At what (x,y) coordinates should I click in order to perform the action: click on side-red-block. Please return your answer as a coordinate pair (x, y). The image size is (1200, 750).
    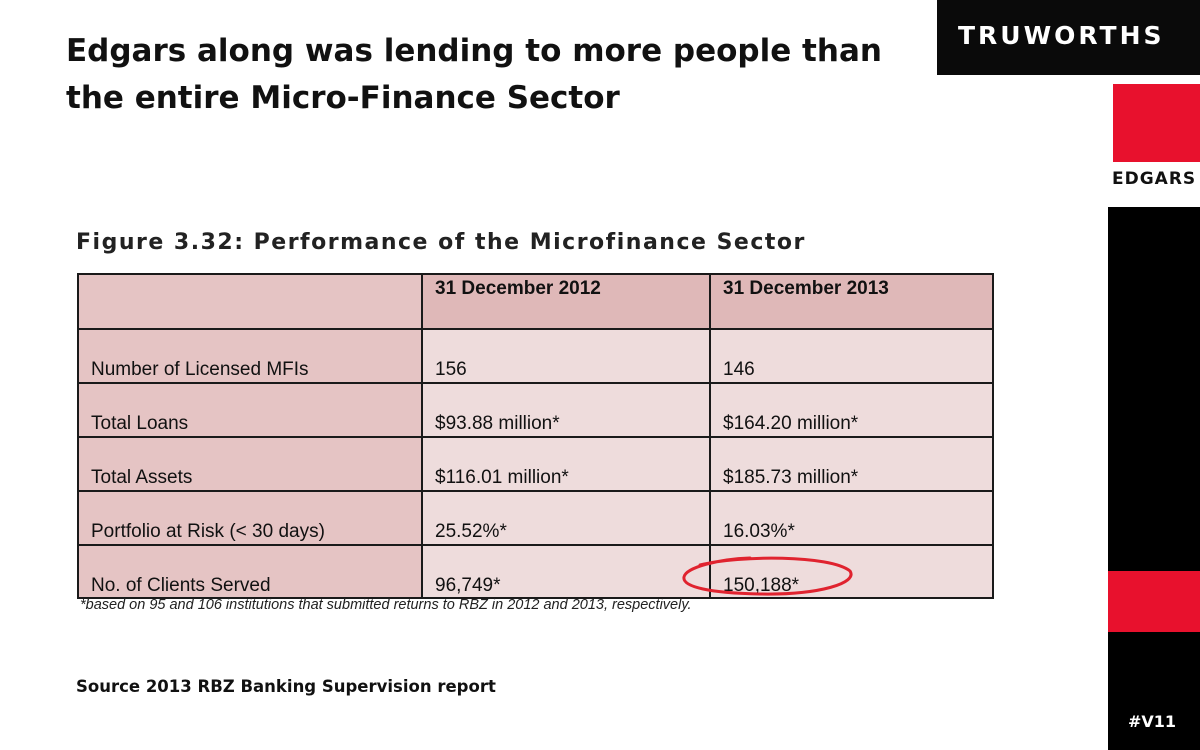
    Looking at the image, I should click on (1154, 601).